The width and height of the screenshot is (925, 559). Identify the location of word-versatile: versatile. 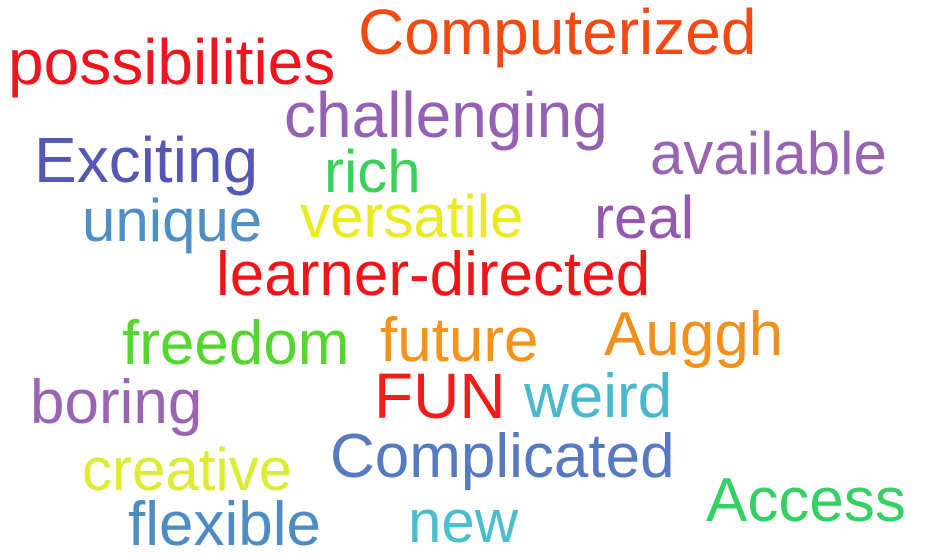
(412, 216).